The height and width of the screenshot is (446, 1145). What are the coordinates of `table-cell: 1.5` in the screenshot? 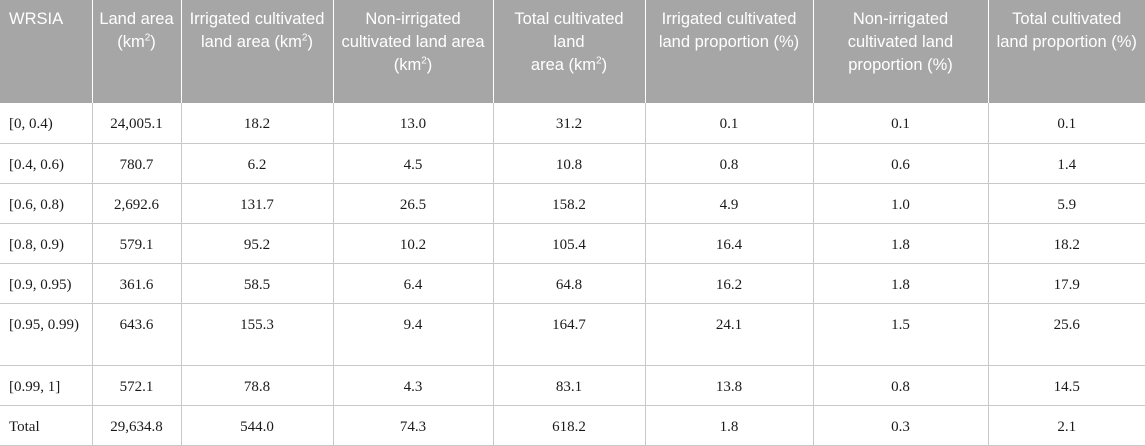 It's located at (901, 334).